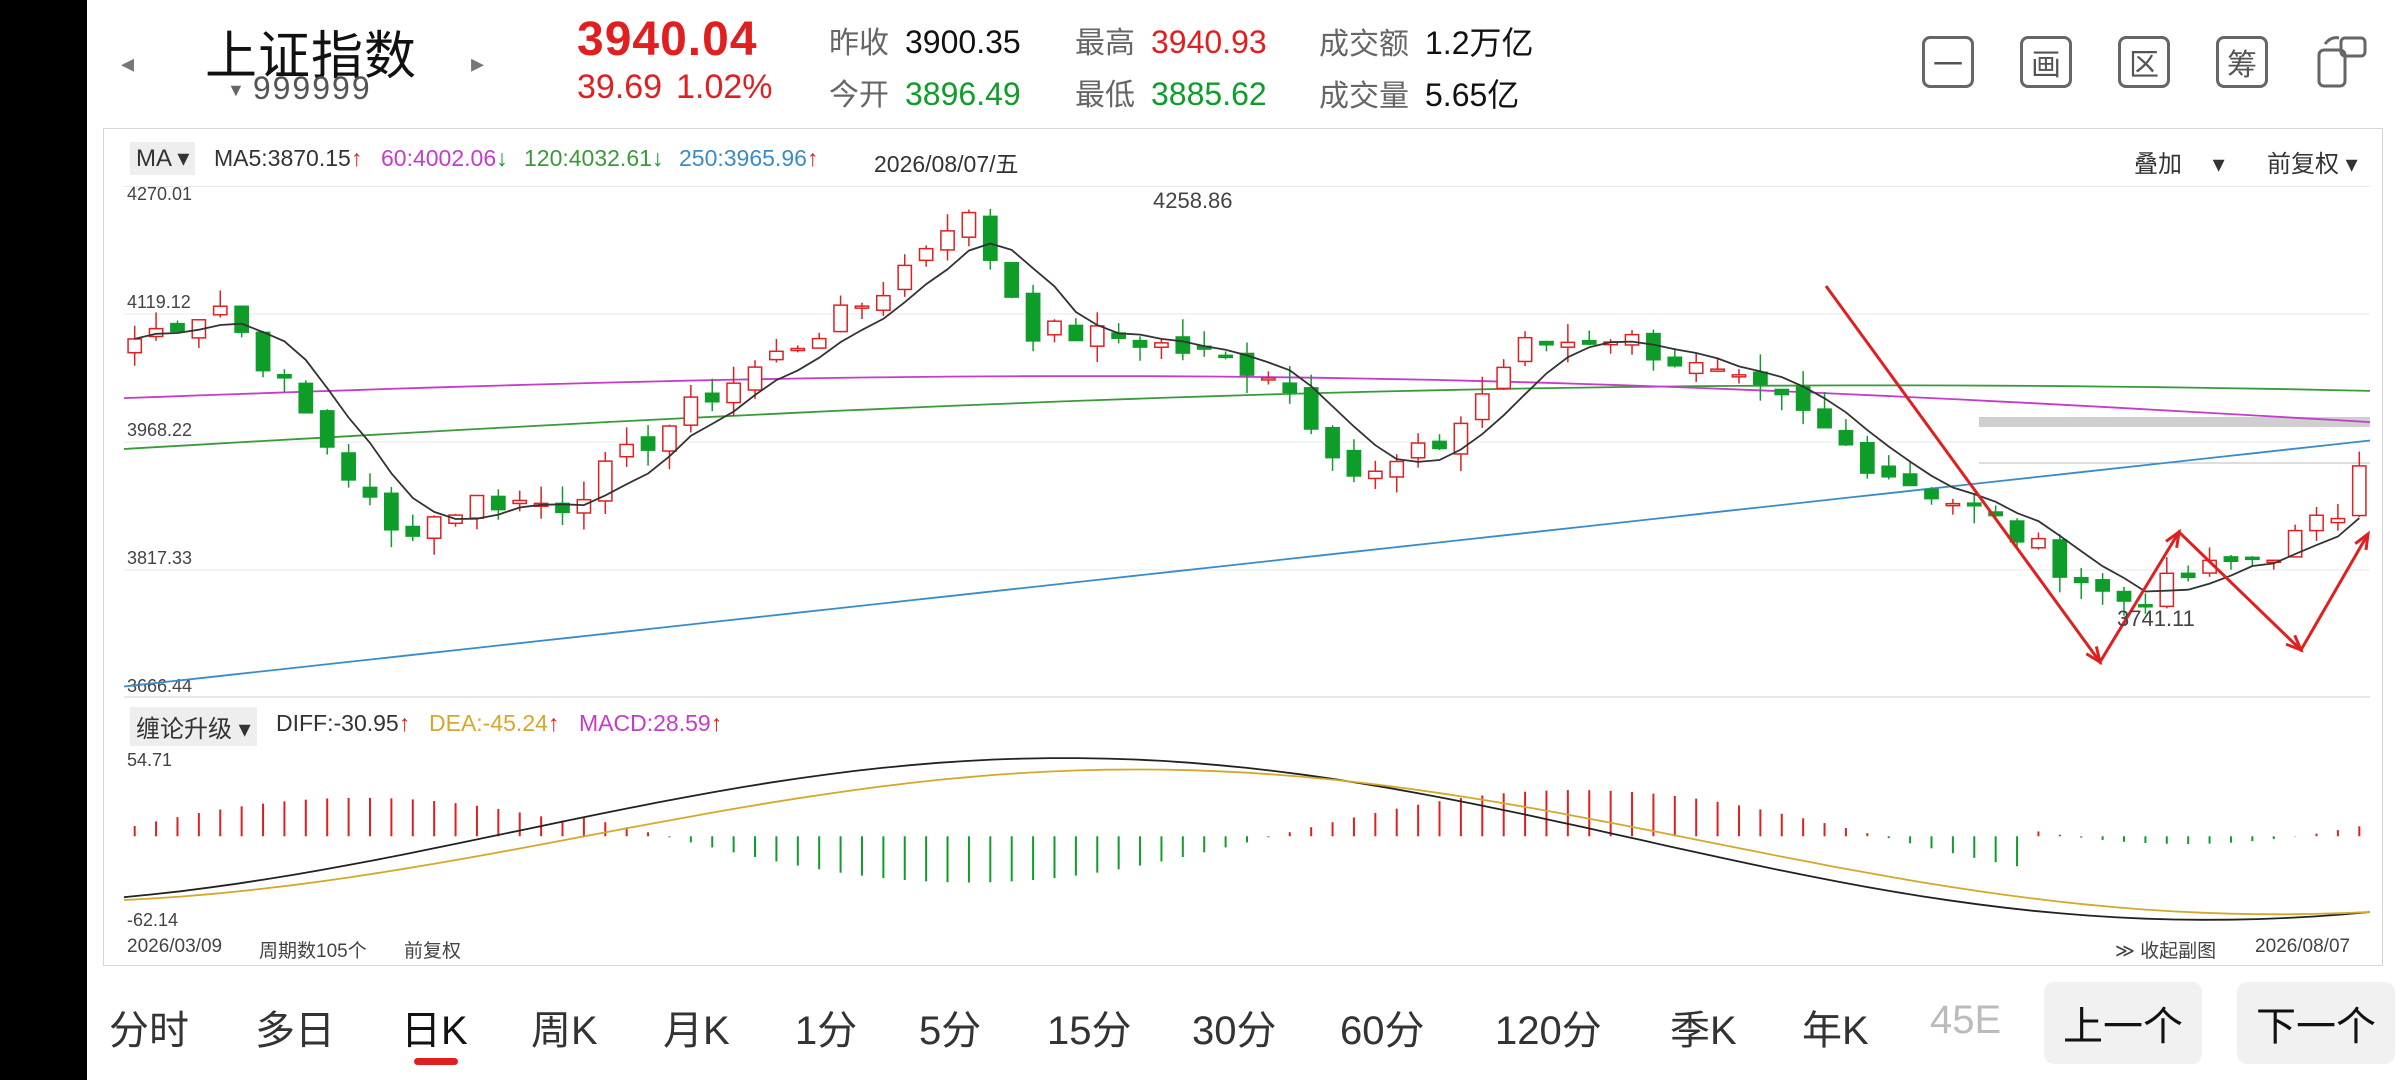 The height and width of the screenshot is (1080, 2400). I want to click on resistance-band, so click(2174, 422).